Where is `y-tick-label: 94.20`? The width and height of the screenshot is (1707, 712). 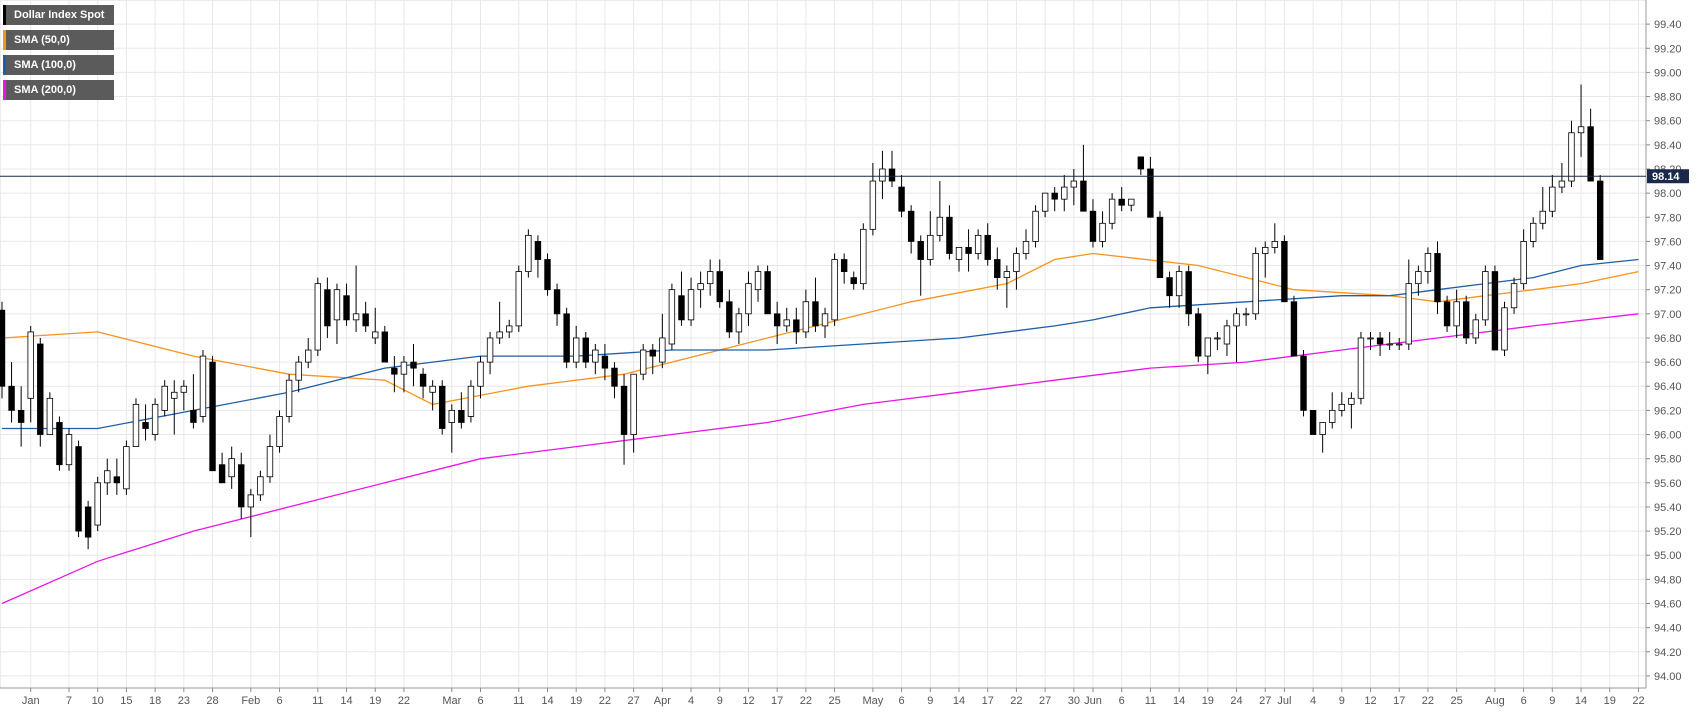 y-tick-label: 94.20 is located at coordinates (1668, 653).